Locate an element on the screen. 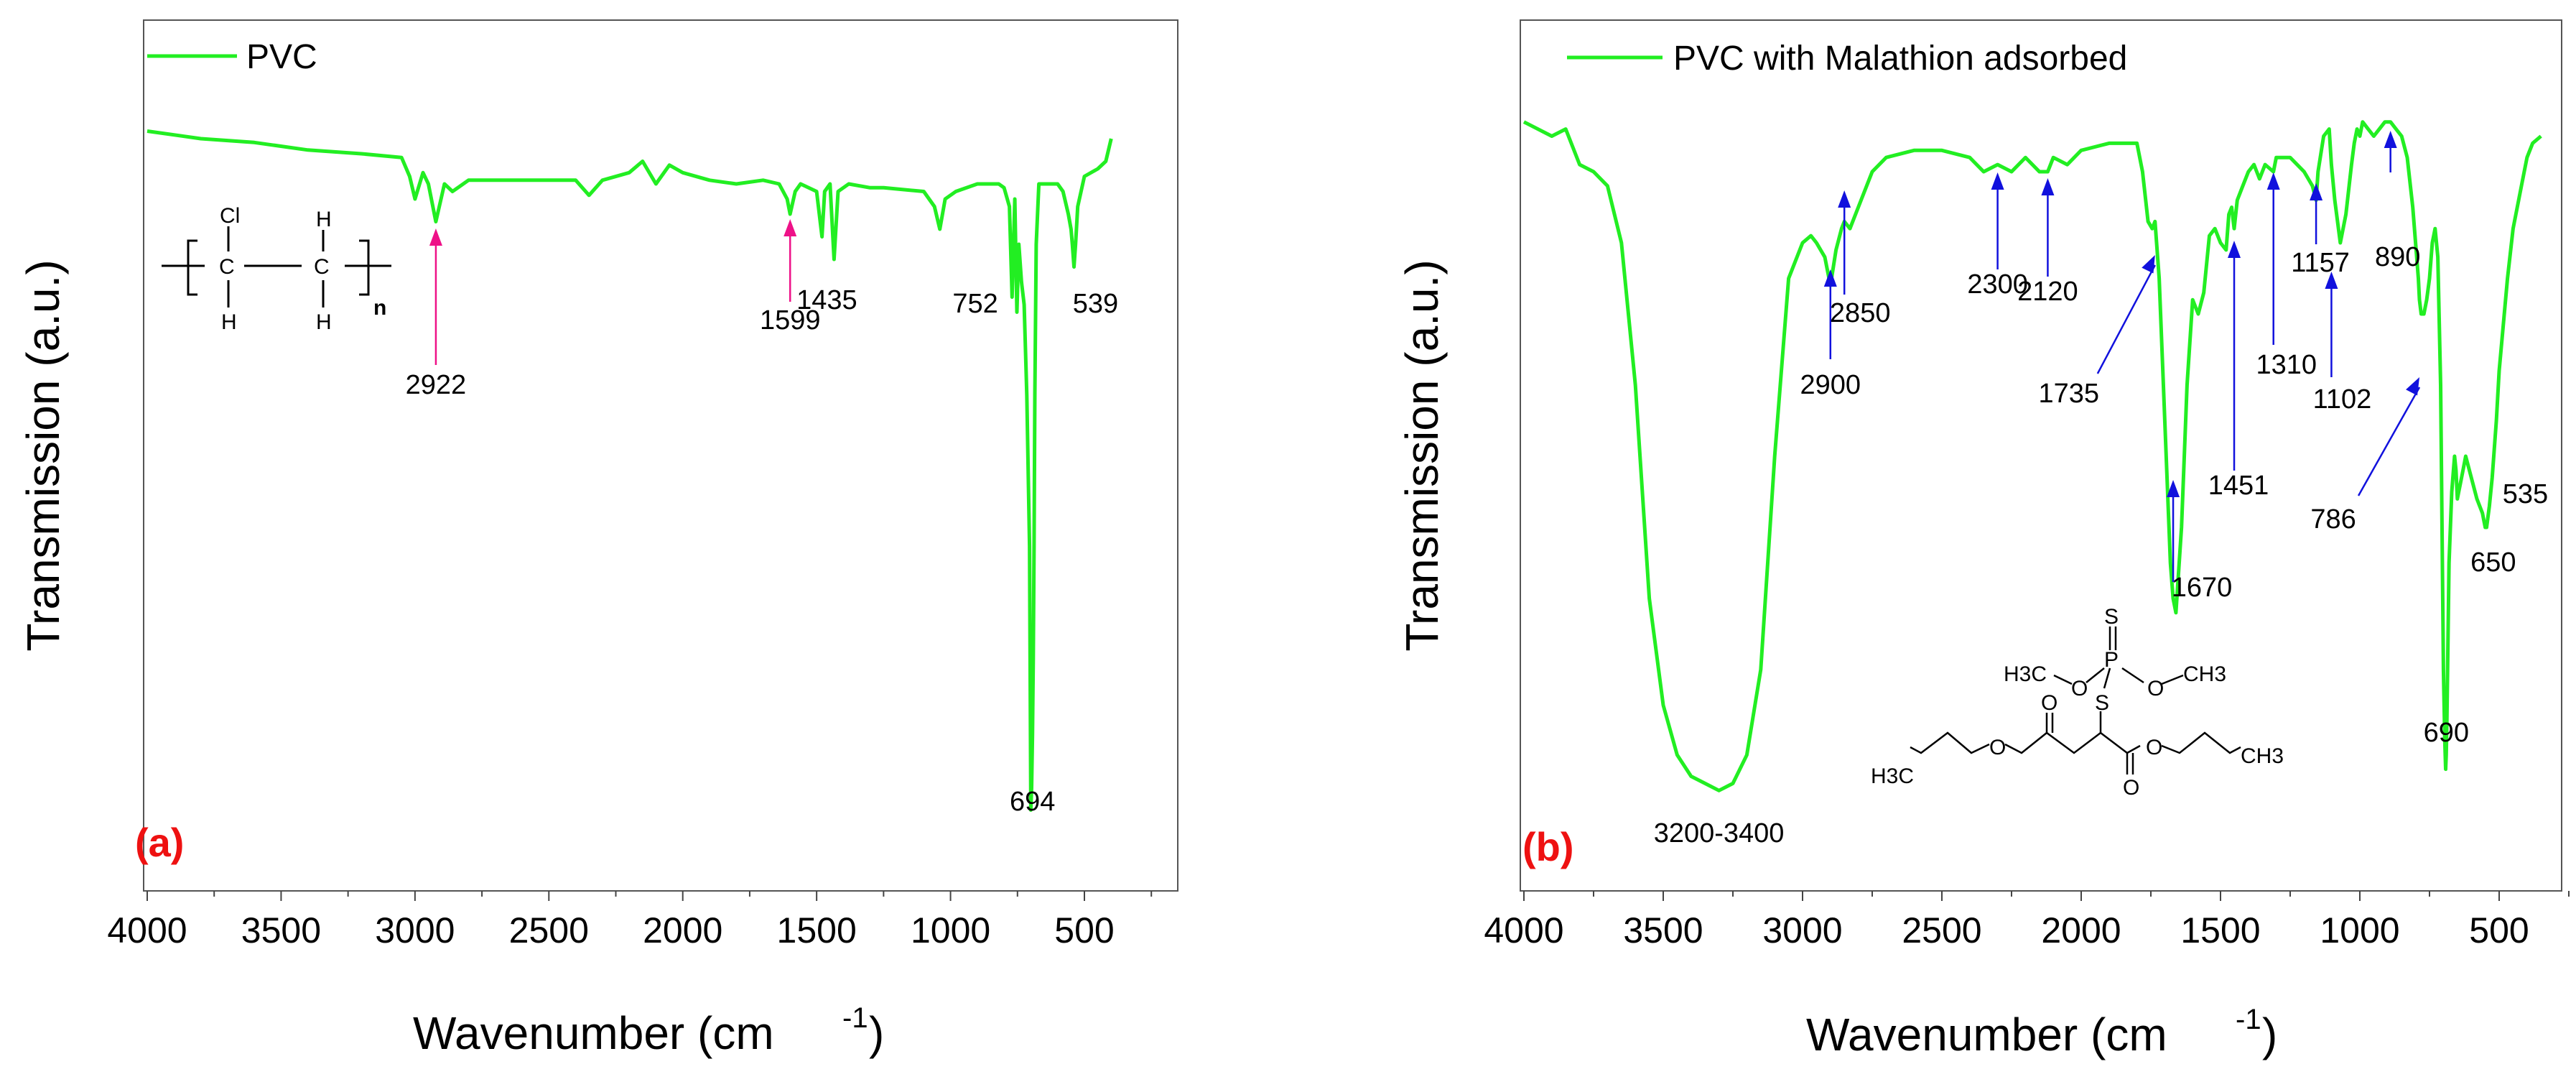 The width and height of the screenshot is (2576, 1082). mal-o-ester-1: O is located at coordinates (1997, 747).